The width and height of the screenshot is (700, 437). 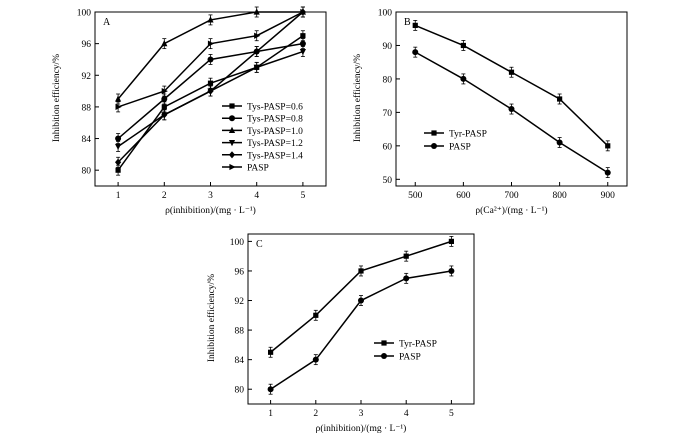 What do you see at coordinates (455, 141) in the screenshot?
I see `legend: Tyr-PASP PASP` at bounding box center [455, 141].